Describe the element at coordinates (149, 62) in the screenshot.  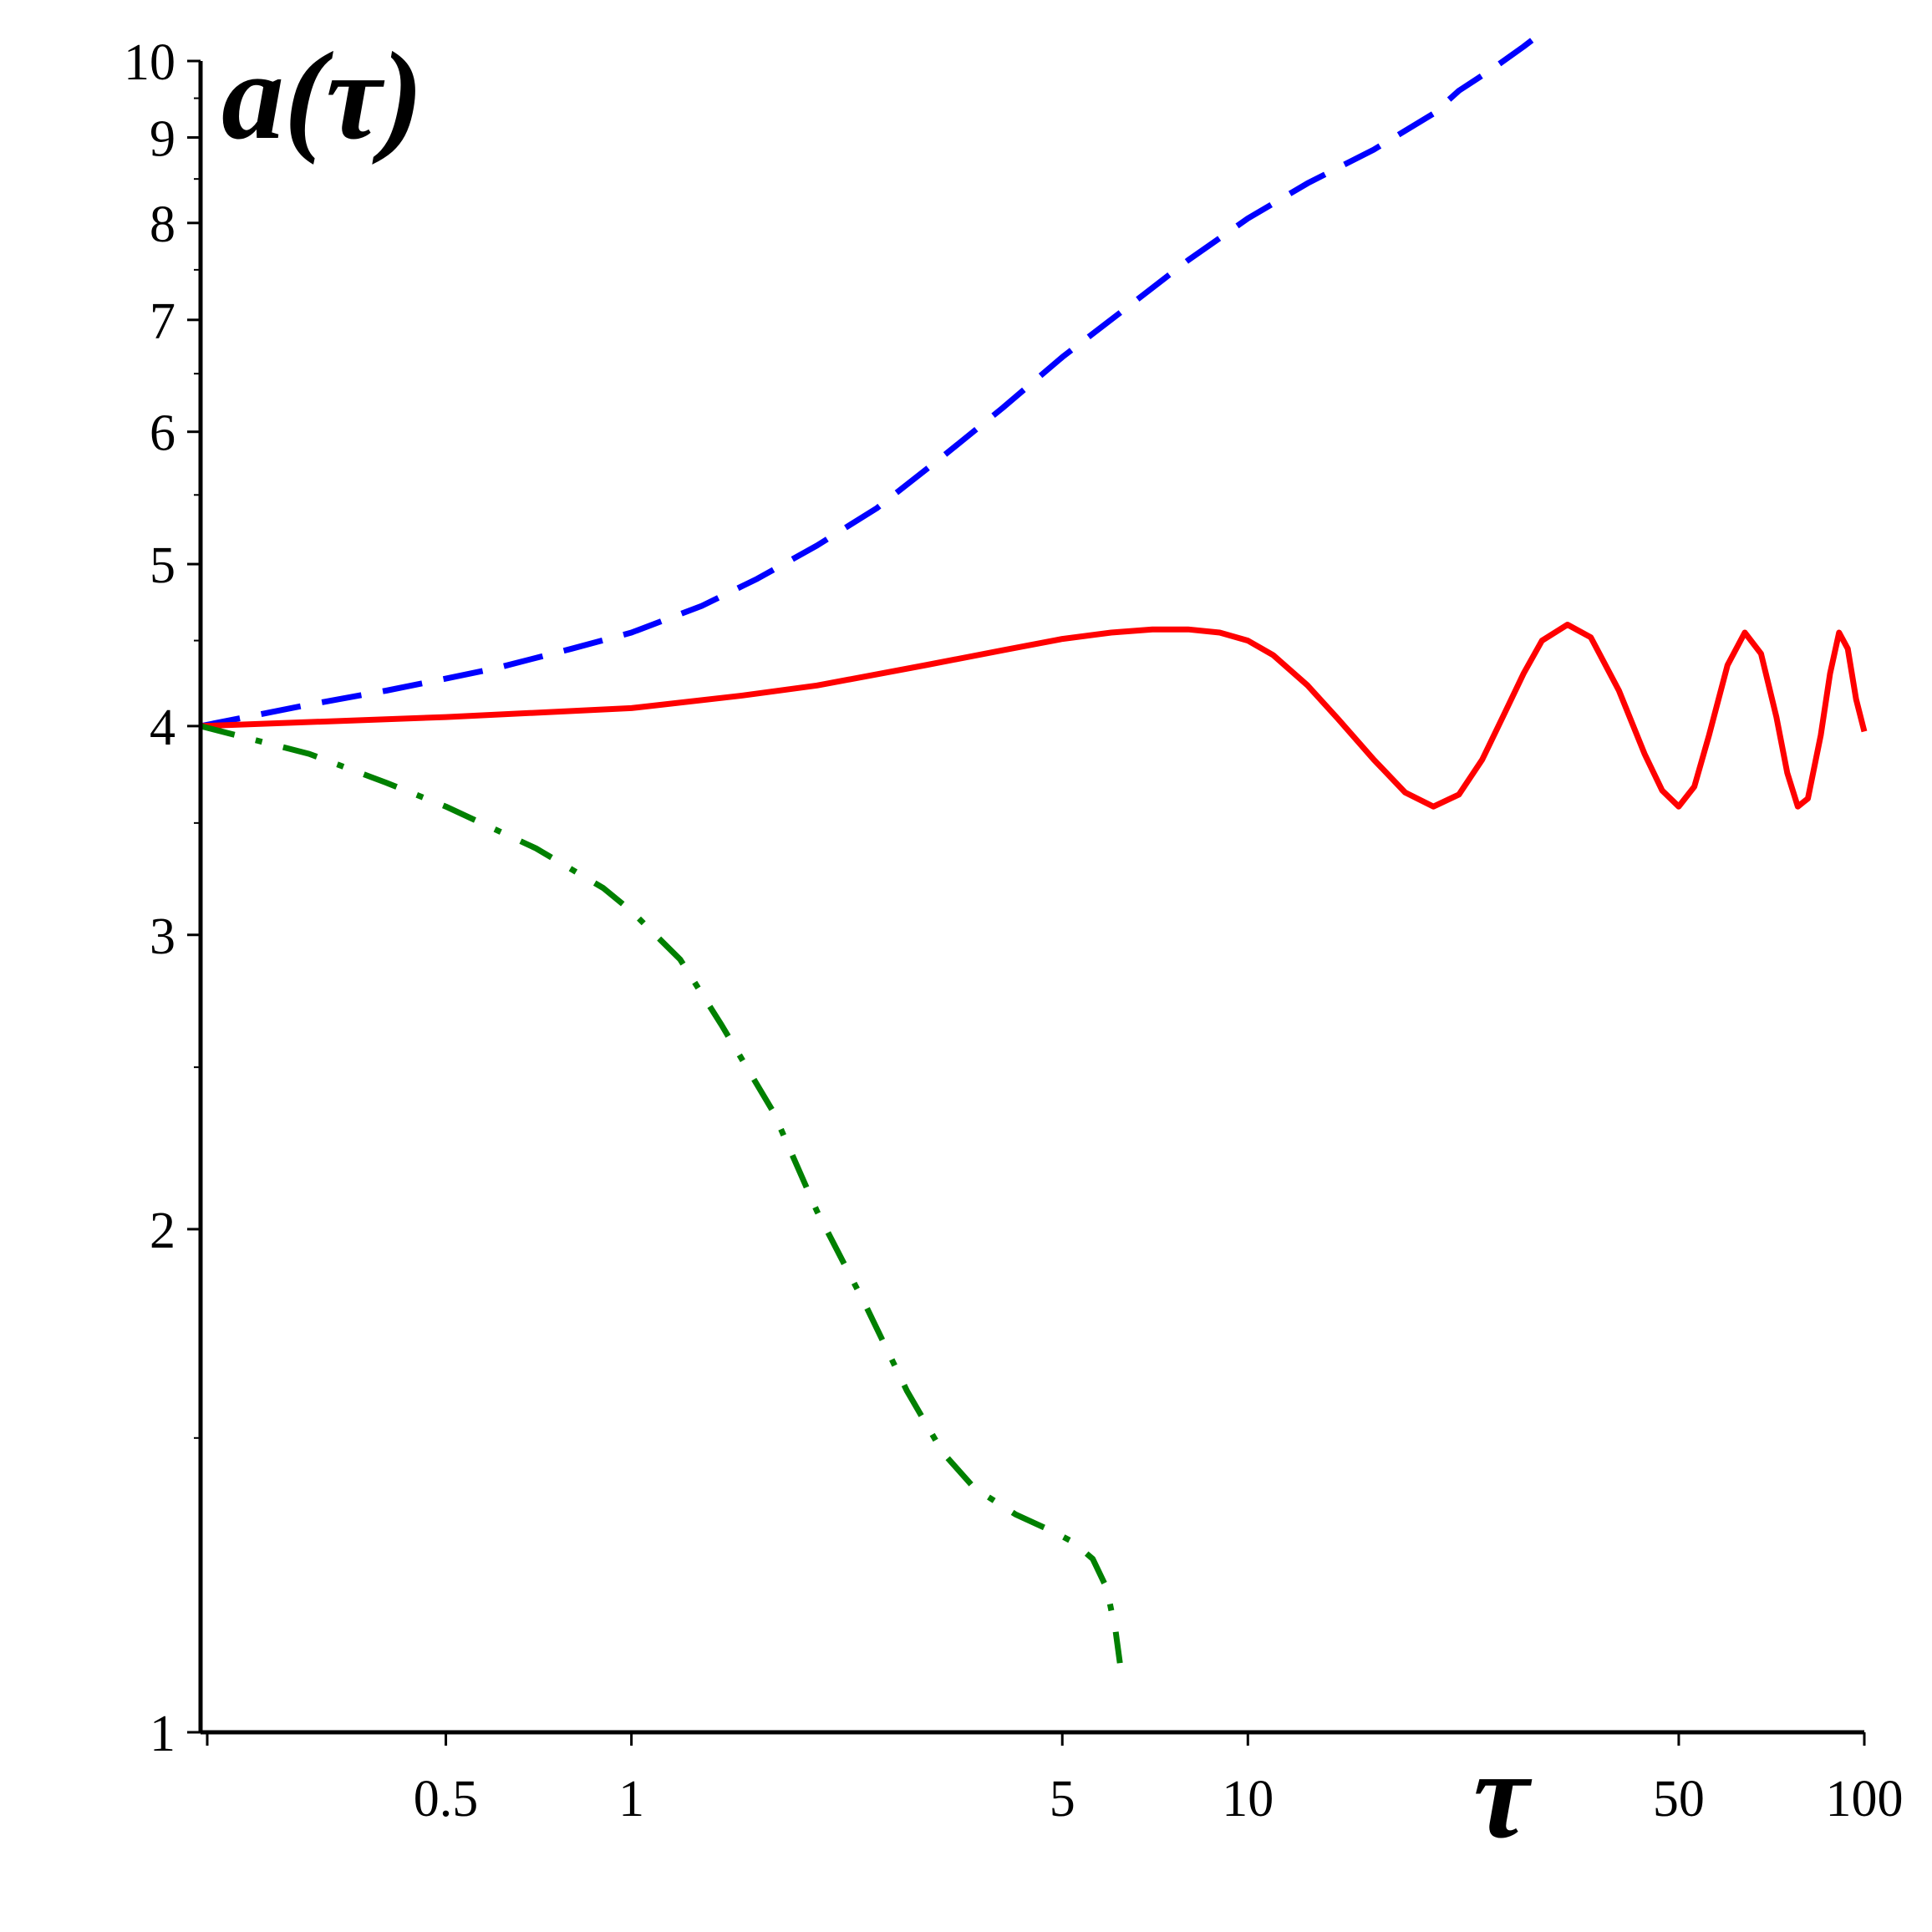
I see `y-tick-label: 10` at that location.